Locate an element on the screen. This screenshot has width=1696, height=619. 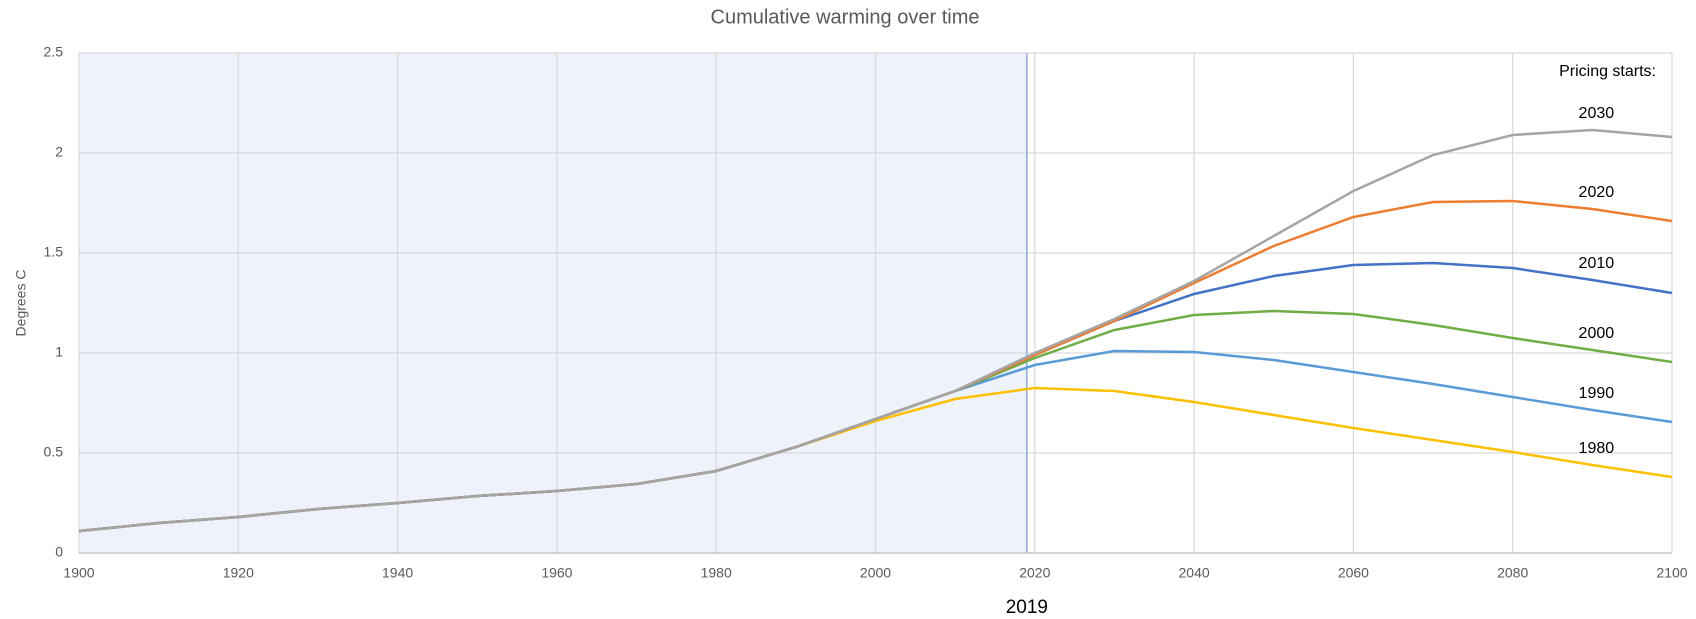
x-tick-label: 1920 is located at coordinates (238, 573).